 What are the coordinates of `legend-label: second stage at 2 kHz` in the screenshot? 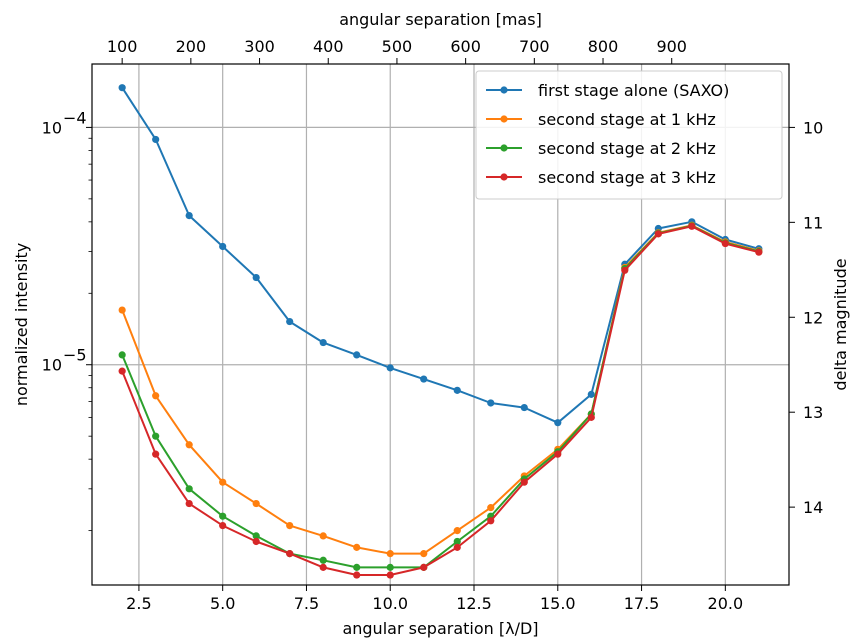 It's located at (627, 148).